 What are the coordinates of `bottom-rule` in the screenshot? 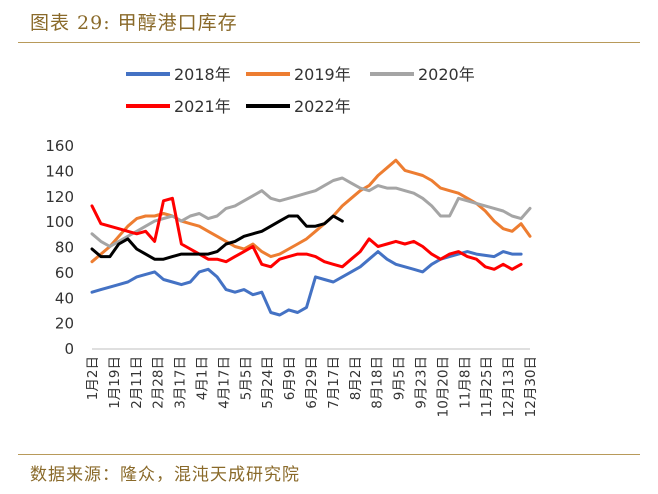 It's located at (329, 454).